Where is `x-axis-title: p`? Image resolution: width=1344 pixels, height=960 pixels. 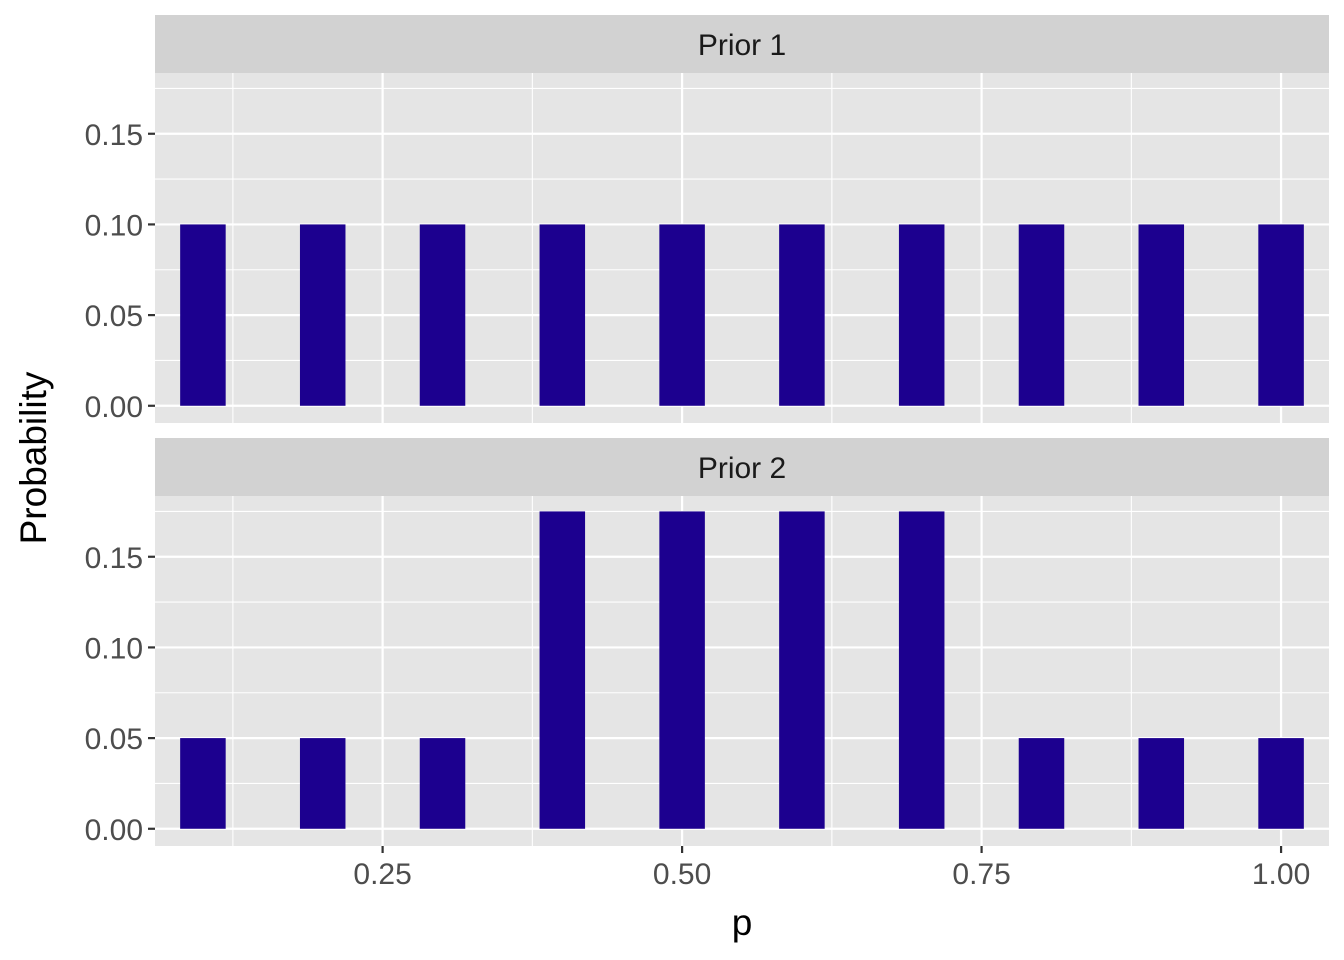
x-axis-title: p is located at coordinates (742, 922).